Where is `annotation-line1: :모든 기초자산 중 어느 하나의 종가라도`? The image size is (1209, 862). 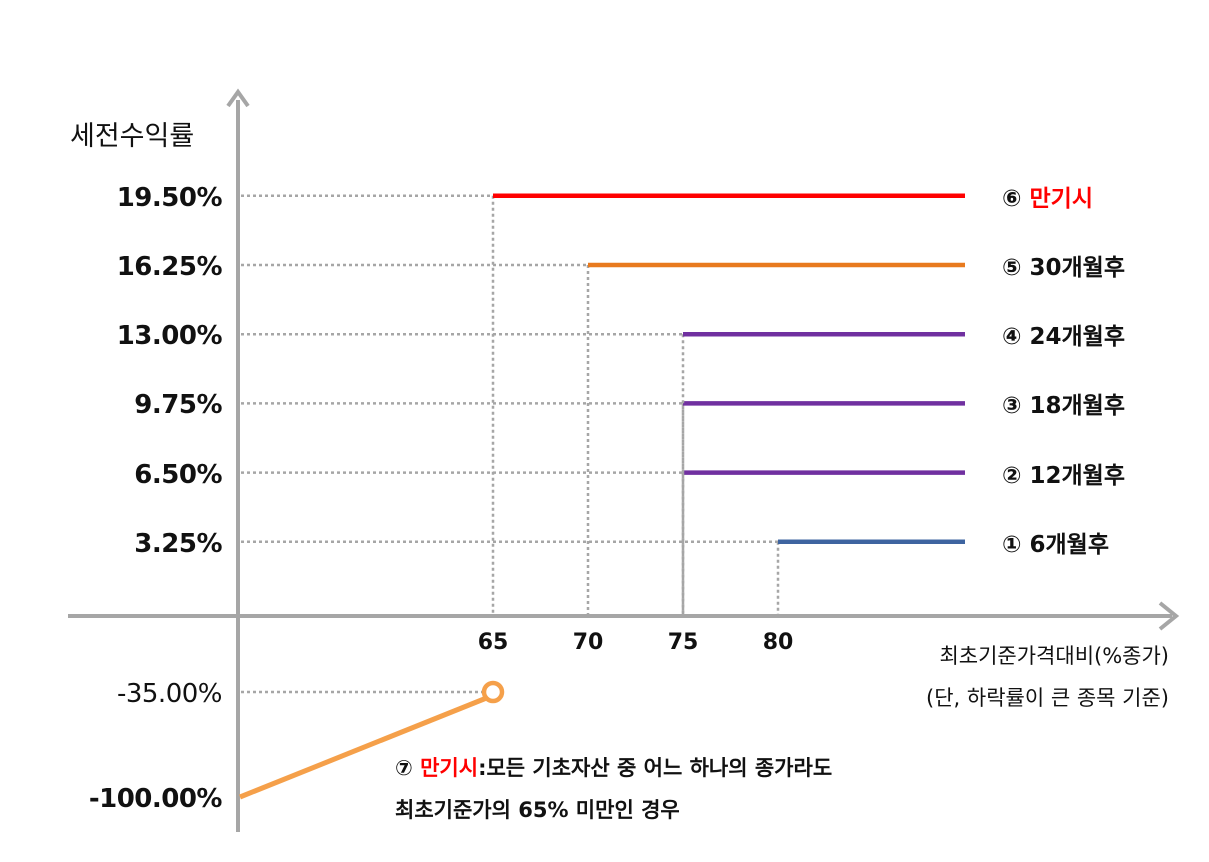
annotation-line1: :모든 기초자산 중 어느 하나의 종가라도 is located at coordinates (655, 768).